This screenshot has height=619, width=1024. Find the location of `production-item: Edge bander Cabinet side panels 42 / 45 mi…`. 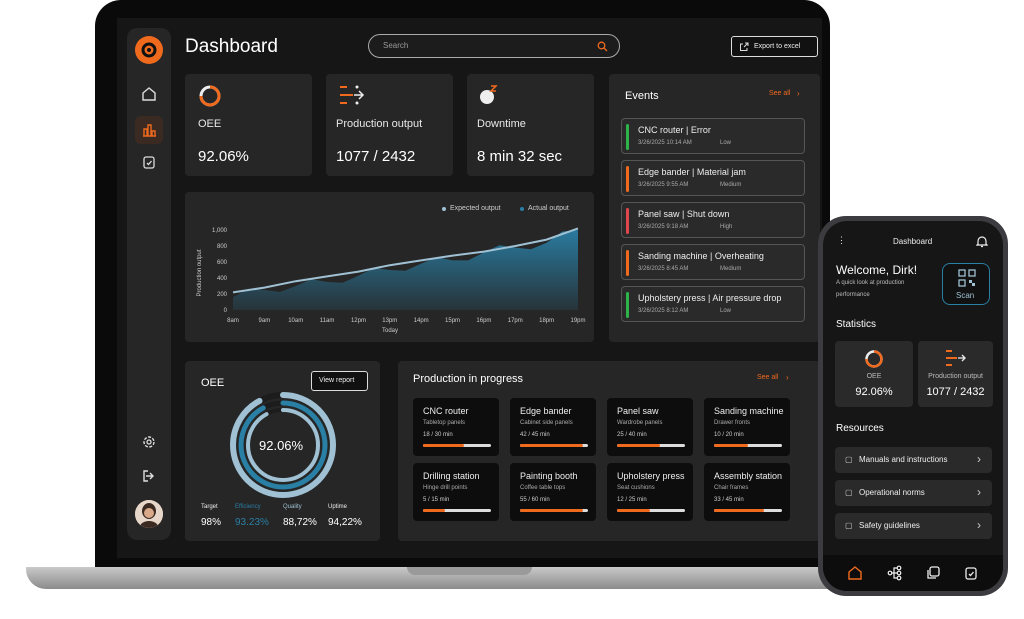

production-item: Edge bander Cabinet side panels 42 / 45 mi… is located at coordinates (553, 427).